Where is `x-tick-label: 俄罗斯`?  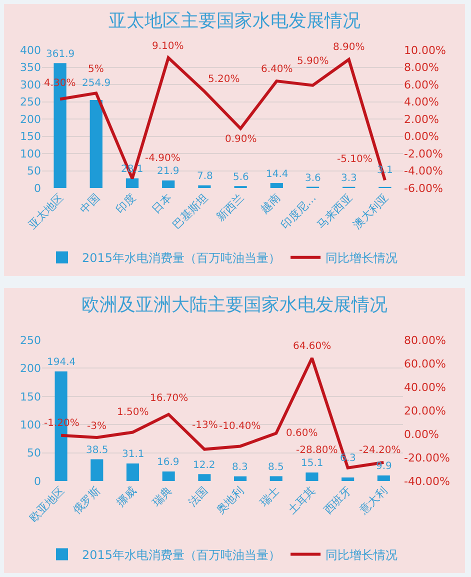 x-tick-label: 俄罗斯 is located at coordinates (86, 500).